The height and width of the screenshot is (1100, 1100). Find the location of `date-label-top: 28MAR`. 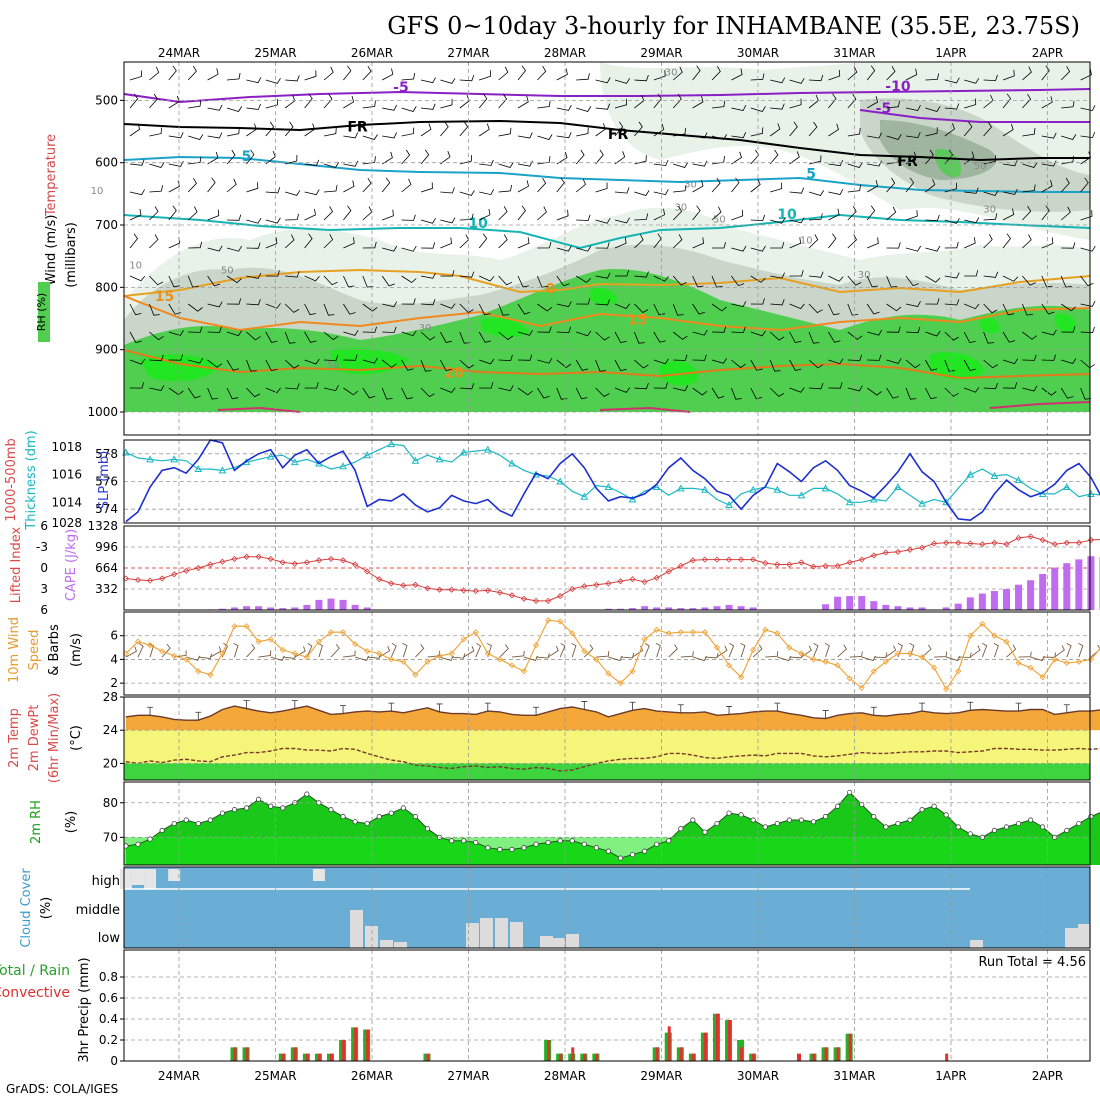

date-label-top: 28MAR is located at coordinates (565, 53).